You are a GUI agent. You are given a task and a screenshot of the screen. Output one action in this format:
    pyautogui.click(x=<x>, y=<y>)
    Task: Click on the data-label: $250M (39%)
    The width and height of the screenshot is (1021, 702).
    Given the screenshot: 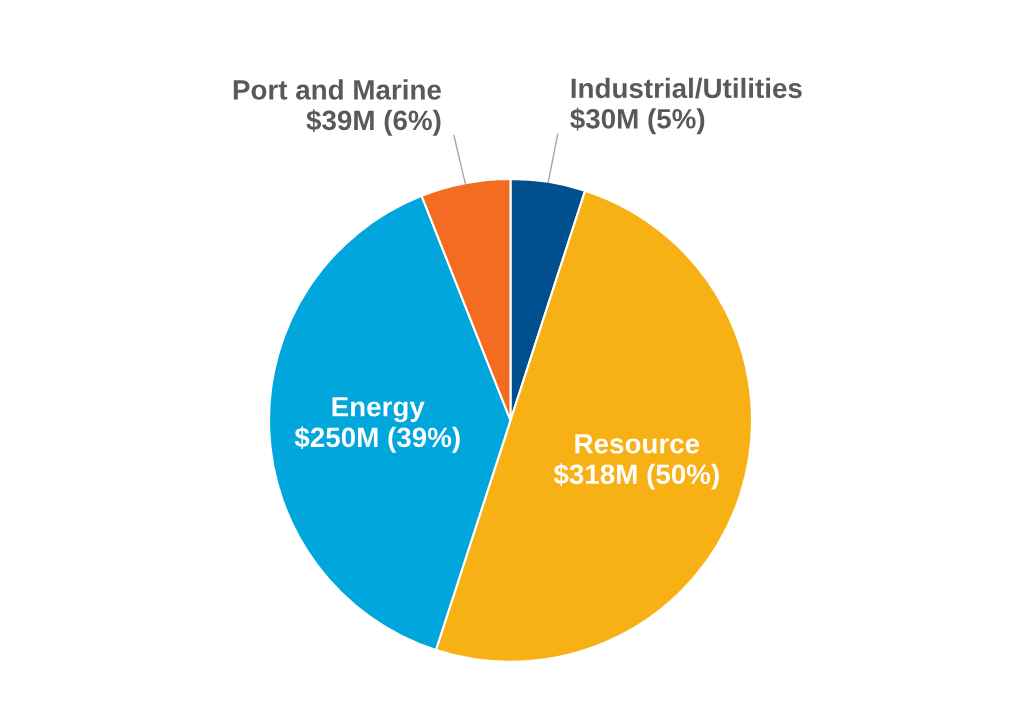 What is the action you would take?
    pyautogui.click(x=377, y=439)
    